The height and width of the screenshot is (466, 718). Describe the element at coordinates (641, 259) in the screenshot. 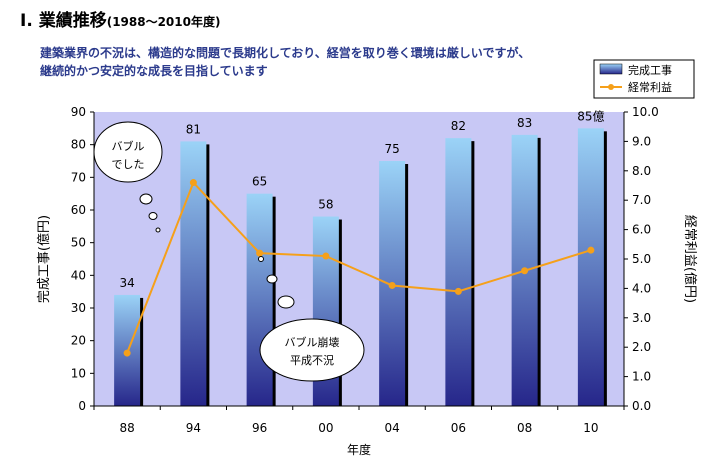

I see `right-tick-label: 5.0` at that location.